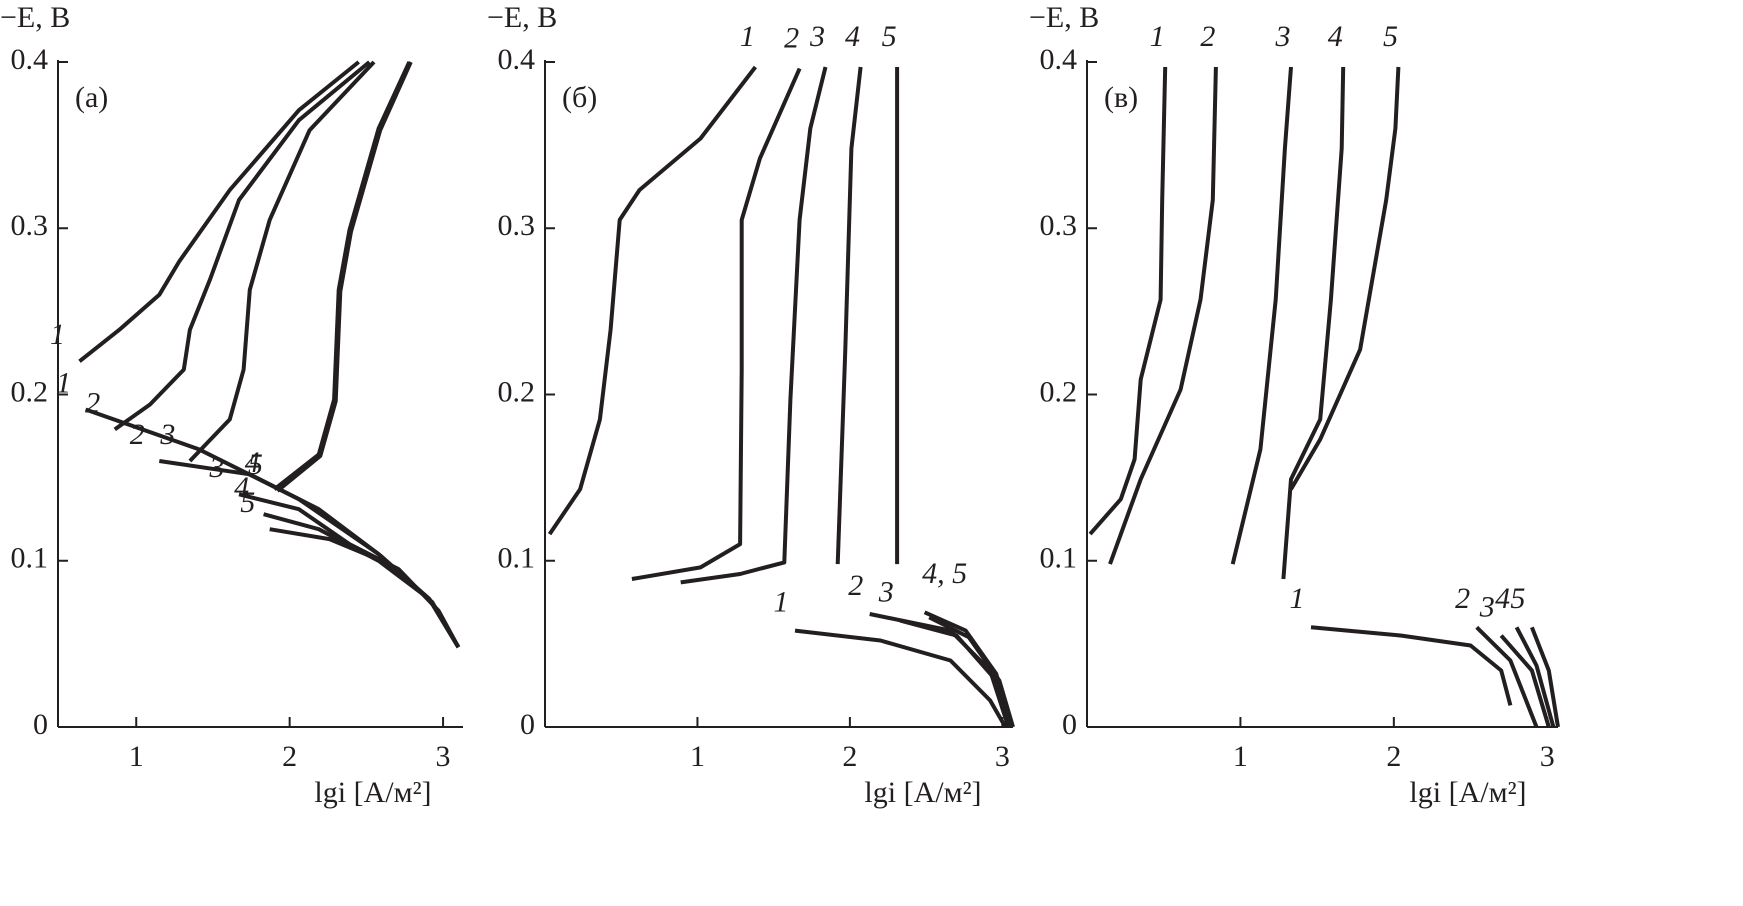 This screenshot has width=1743, height=906. What do you see at coordinates (1121, 97) in the screenshot?
I see `panel-label: (в)` at bounding box center [1121, 97].